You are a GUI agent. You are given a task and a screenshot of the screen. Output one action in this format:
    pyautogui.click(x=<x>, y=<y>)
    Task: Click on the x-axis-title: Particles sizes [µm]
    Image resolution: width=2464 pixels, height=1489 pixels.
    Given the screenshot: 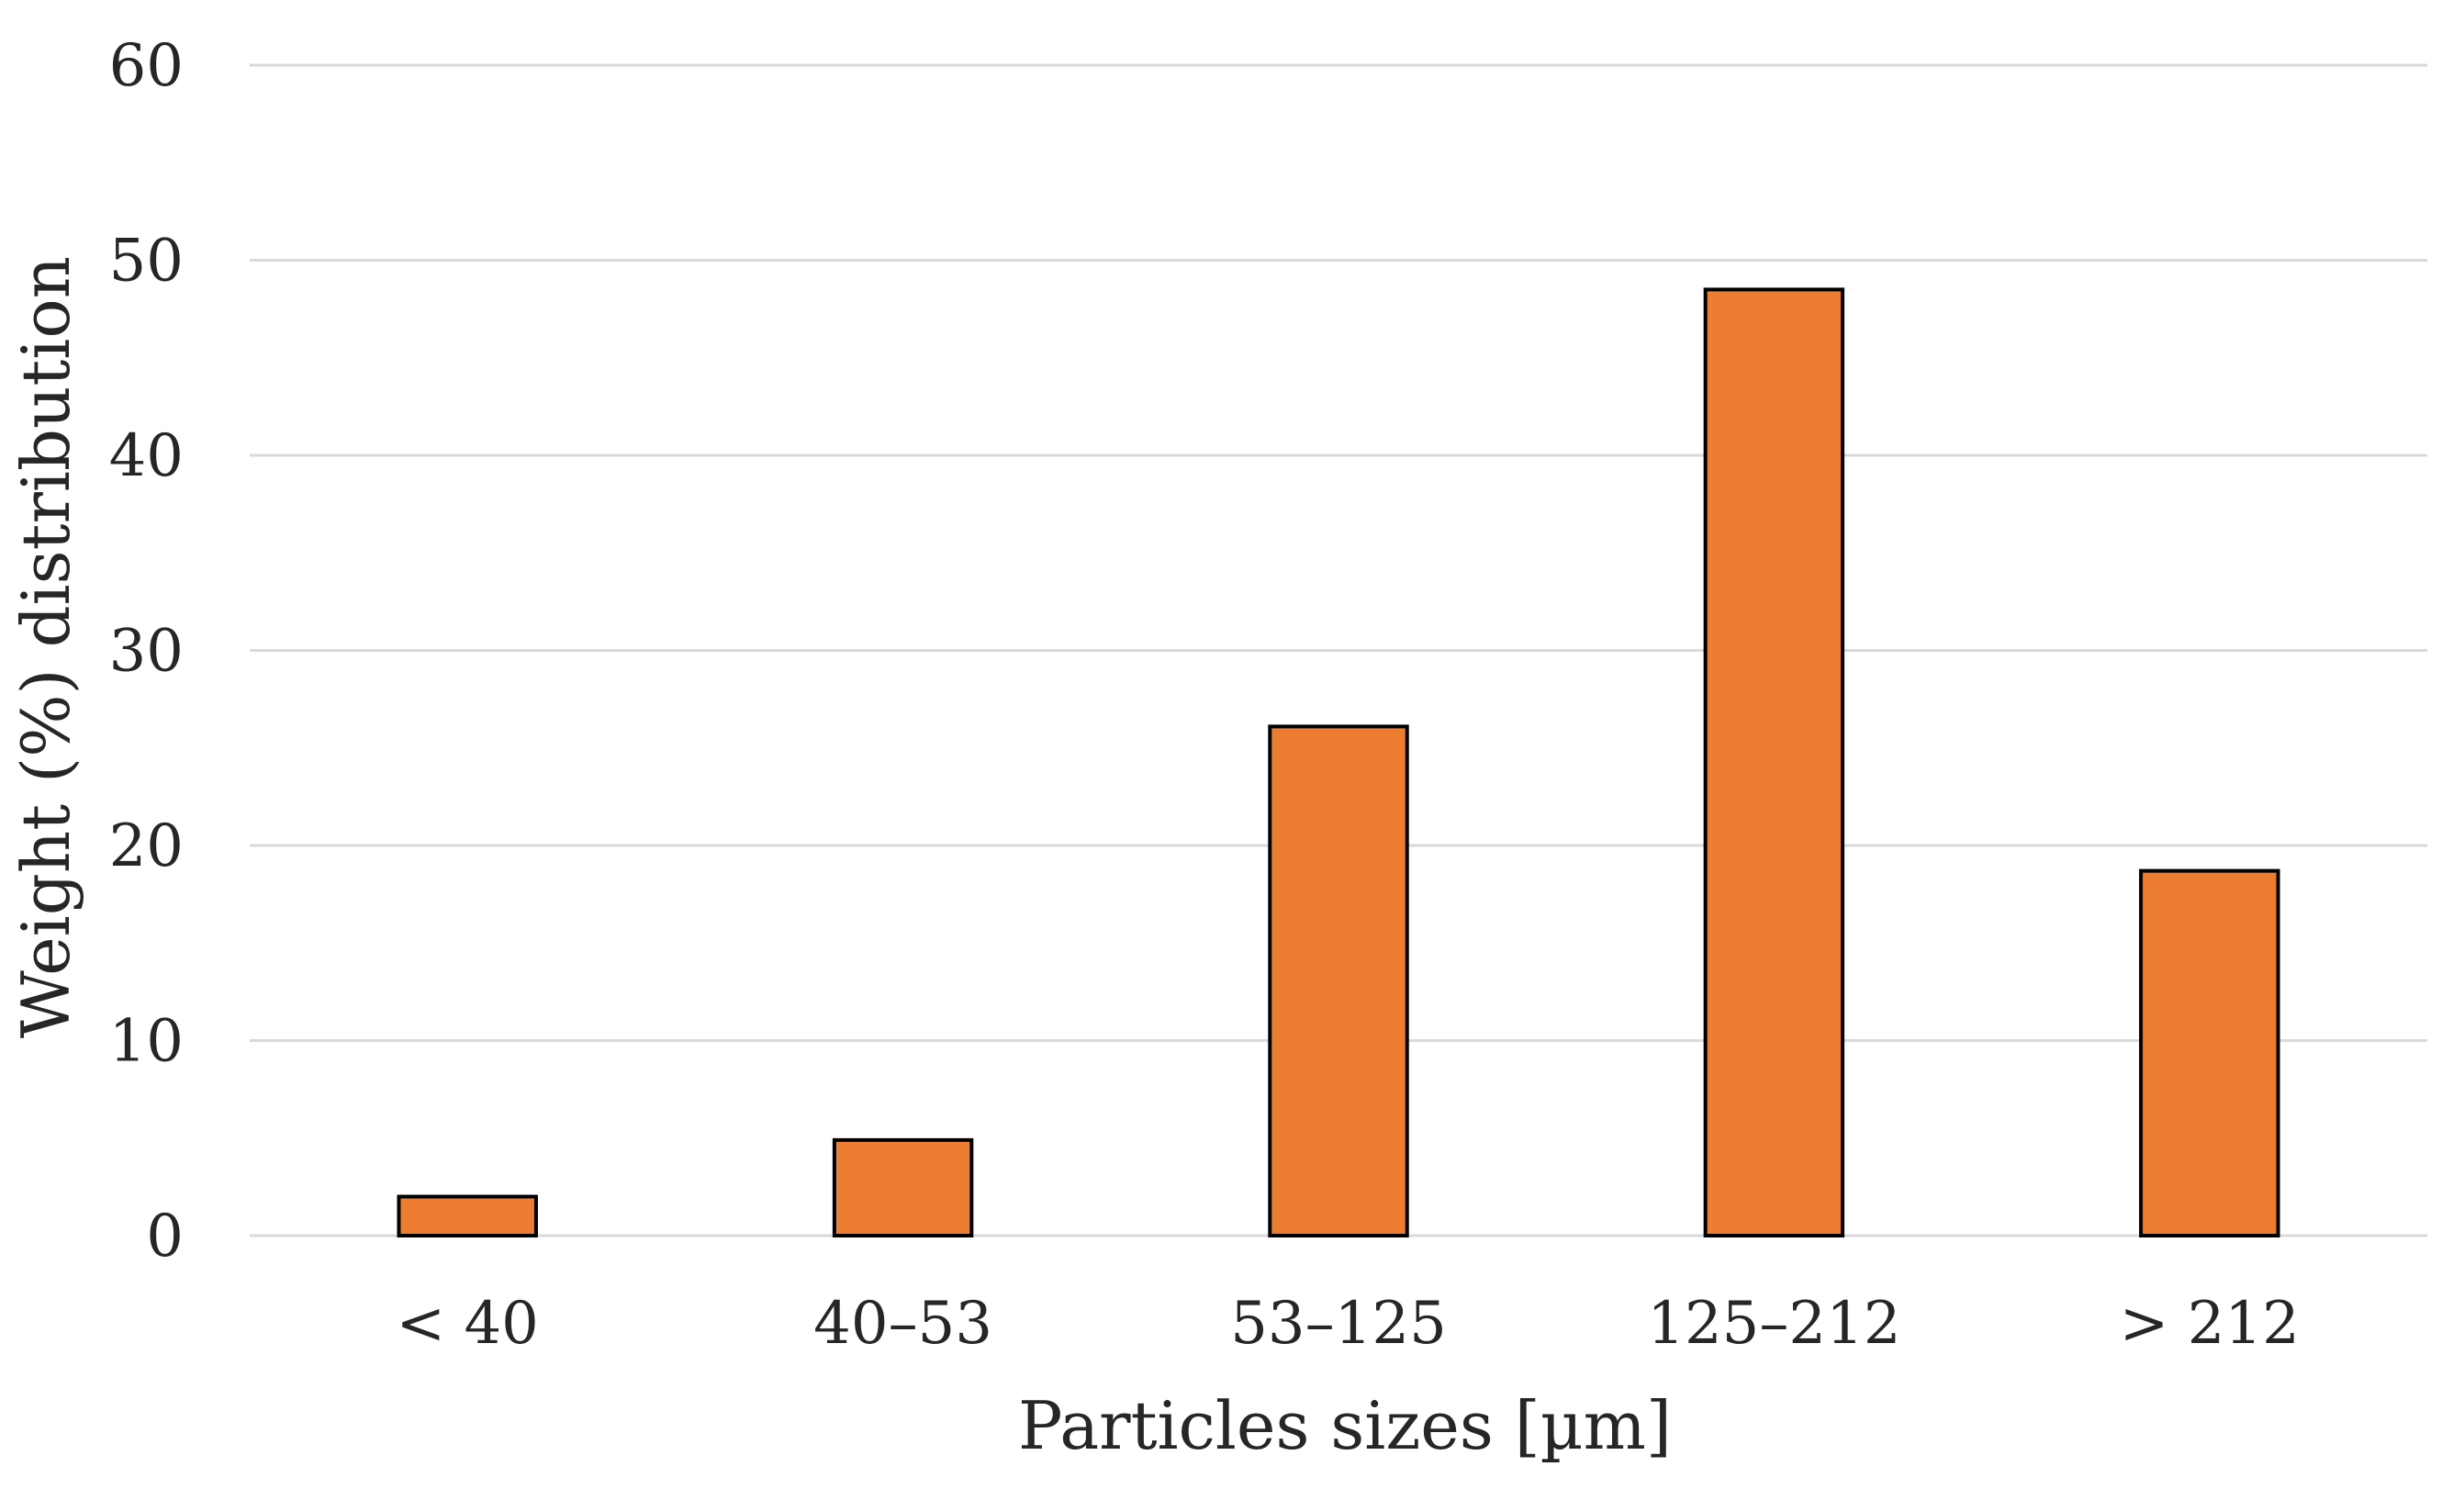 What is the action you would take?
    pyautogui.click(x=1345, y=1425)
    